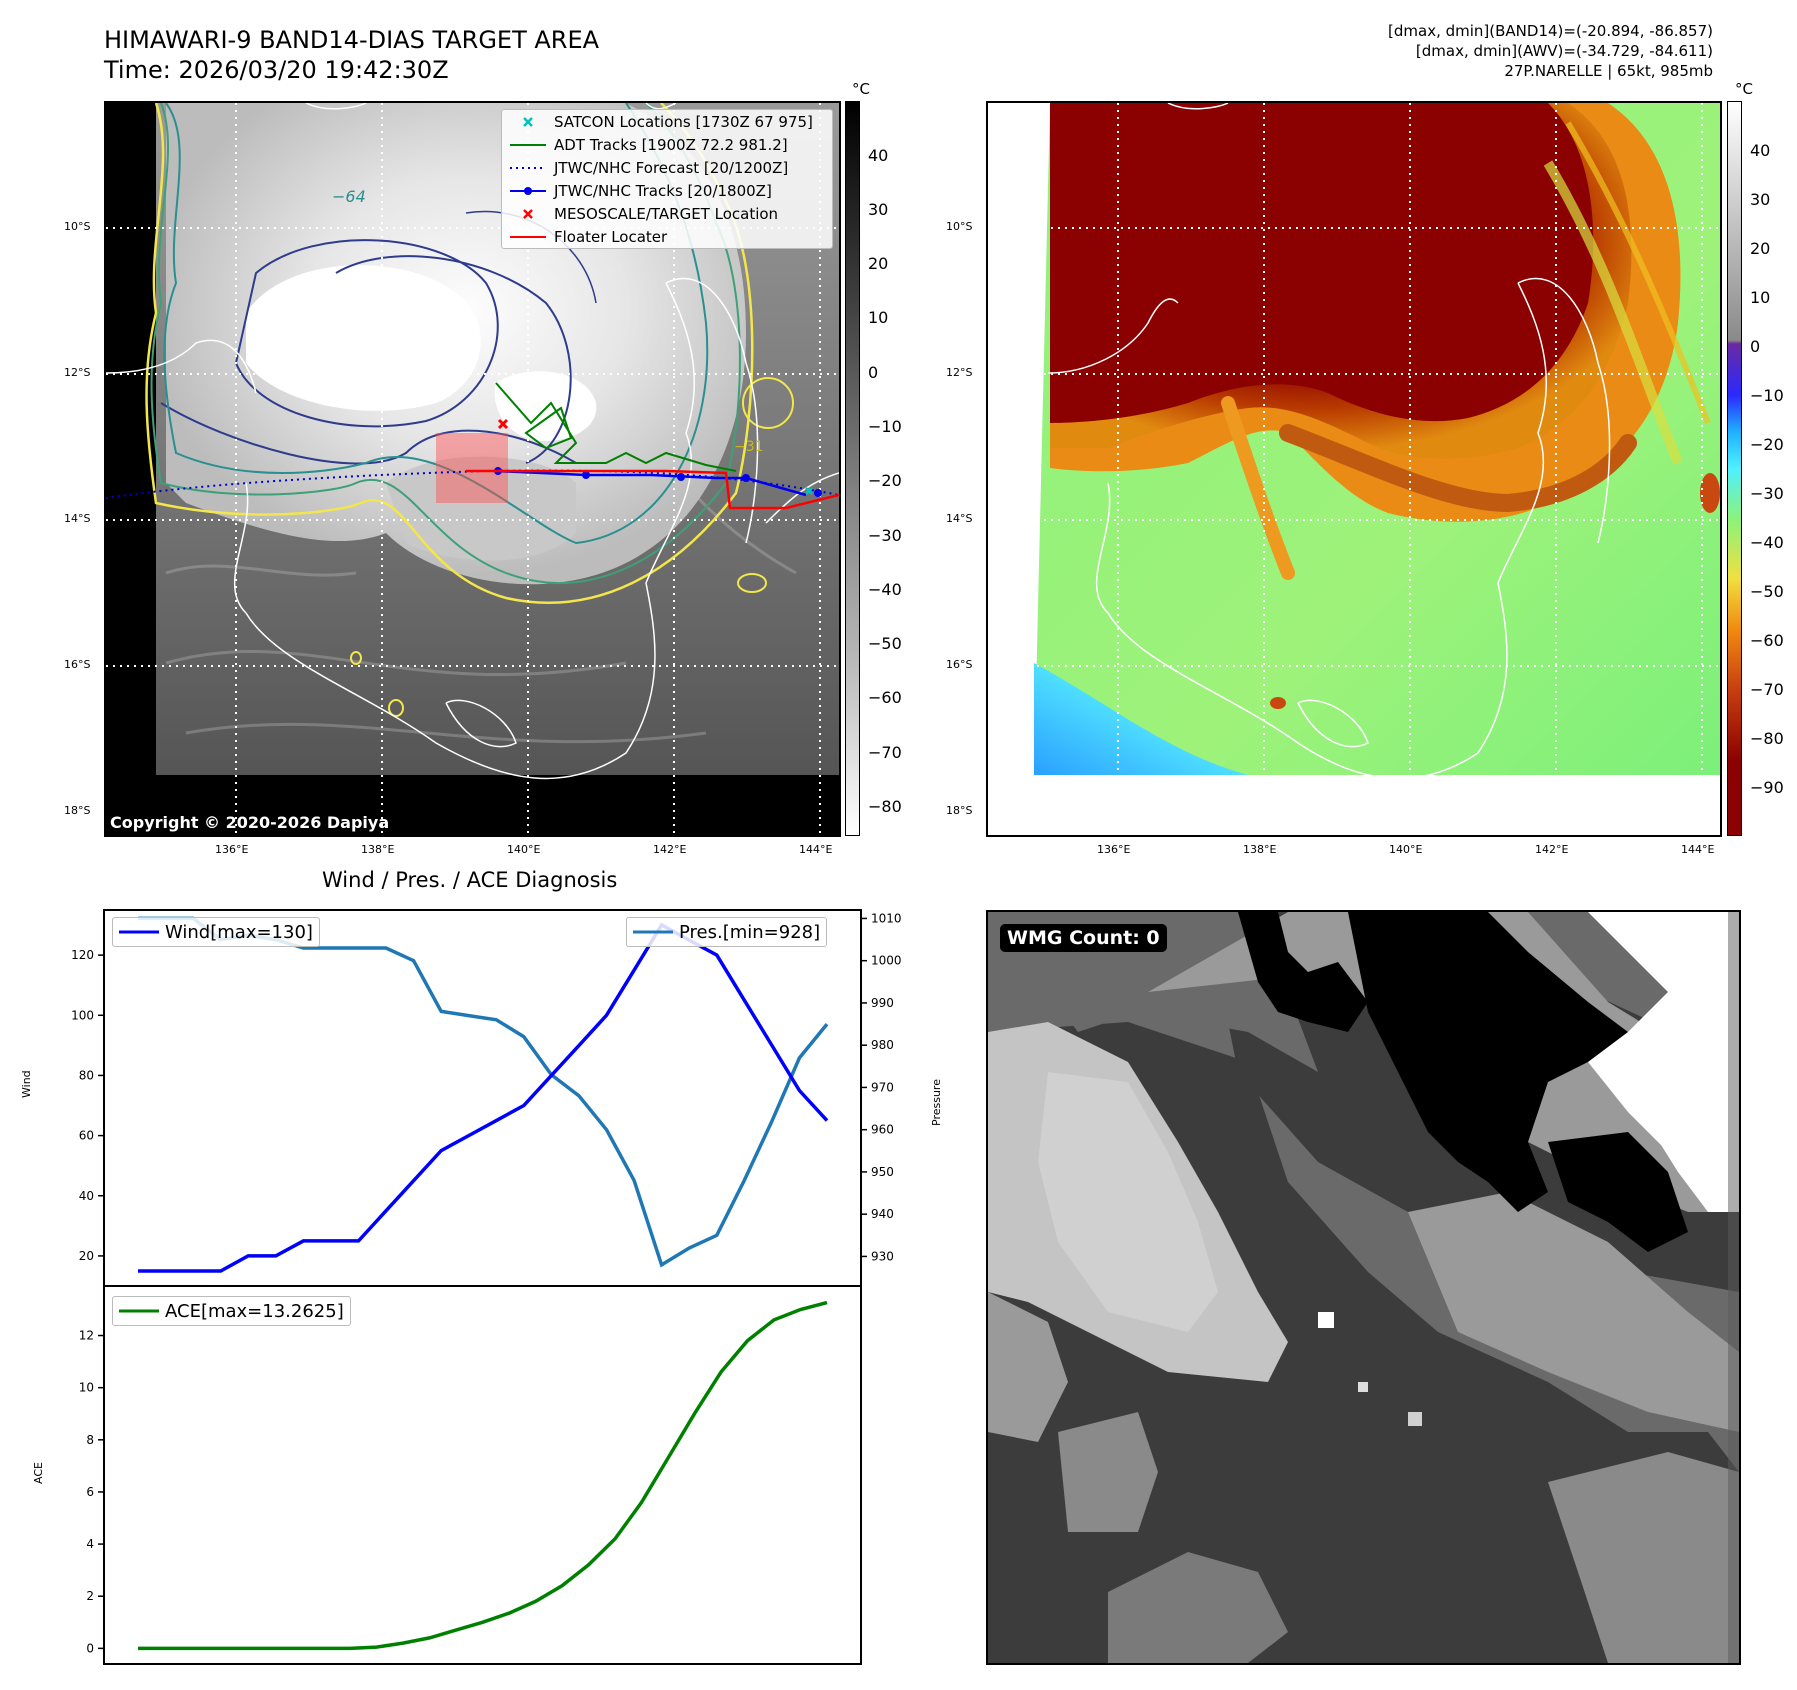 This screenshot has height=1690, width=1797. I want to click on ace-axis-label: ACE, so click(38, 1473).